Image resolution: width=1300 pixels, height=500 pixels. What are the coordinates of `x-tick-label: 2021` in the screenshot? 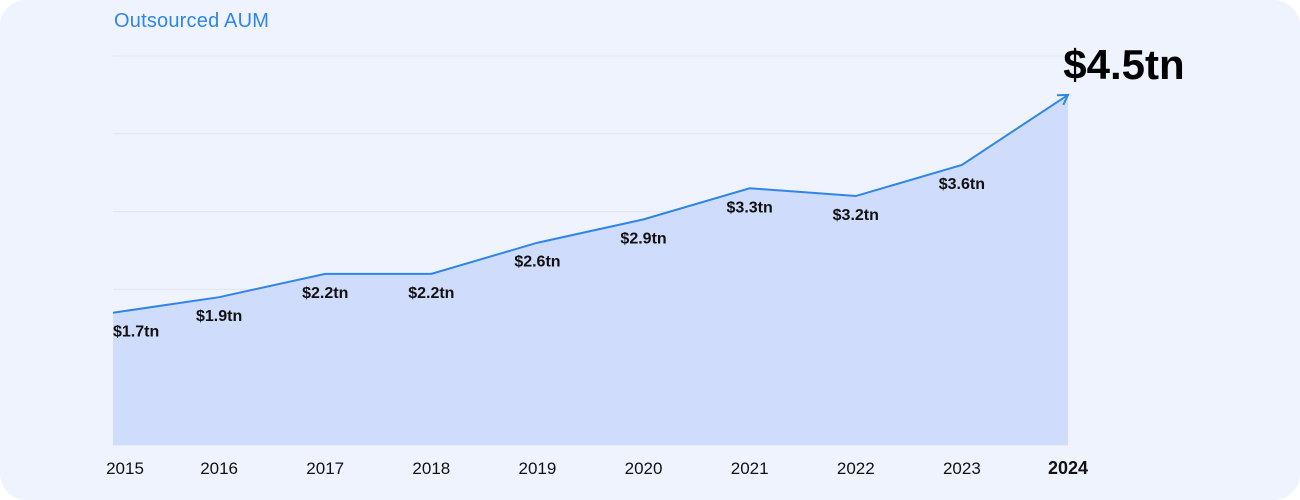 It's located at (750, 468).